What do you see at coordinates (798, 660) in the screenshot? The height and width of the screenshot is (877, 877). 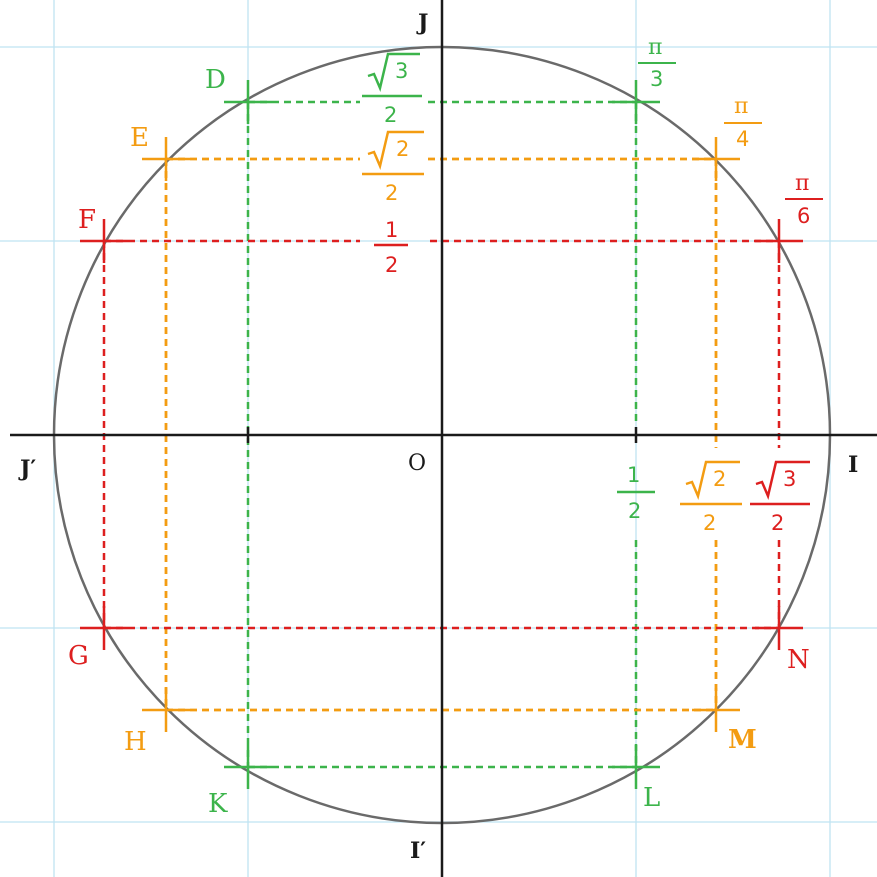 I see `point-label-n: N` at bounding box center [798, 660].